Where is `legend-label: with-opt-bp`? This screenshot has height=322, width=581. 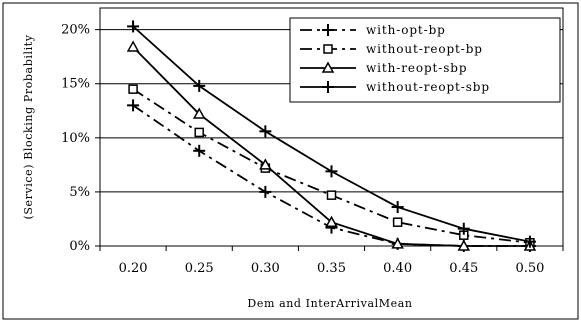
legend-label: with-opt-bp is located at coordinates (406, 30).